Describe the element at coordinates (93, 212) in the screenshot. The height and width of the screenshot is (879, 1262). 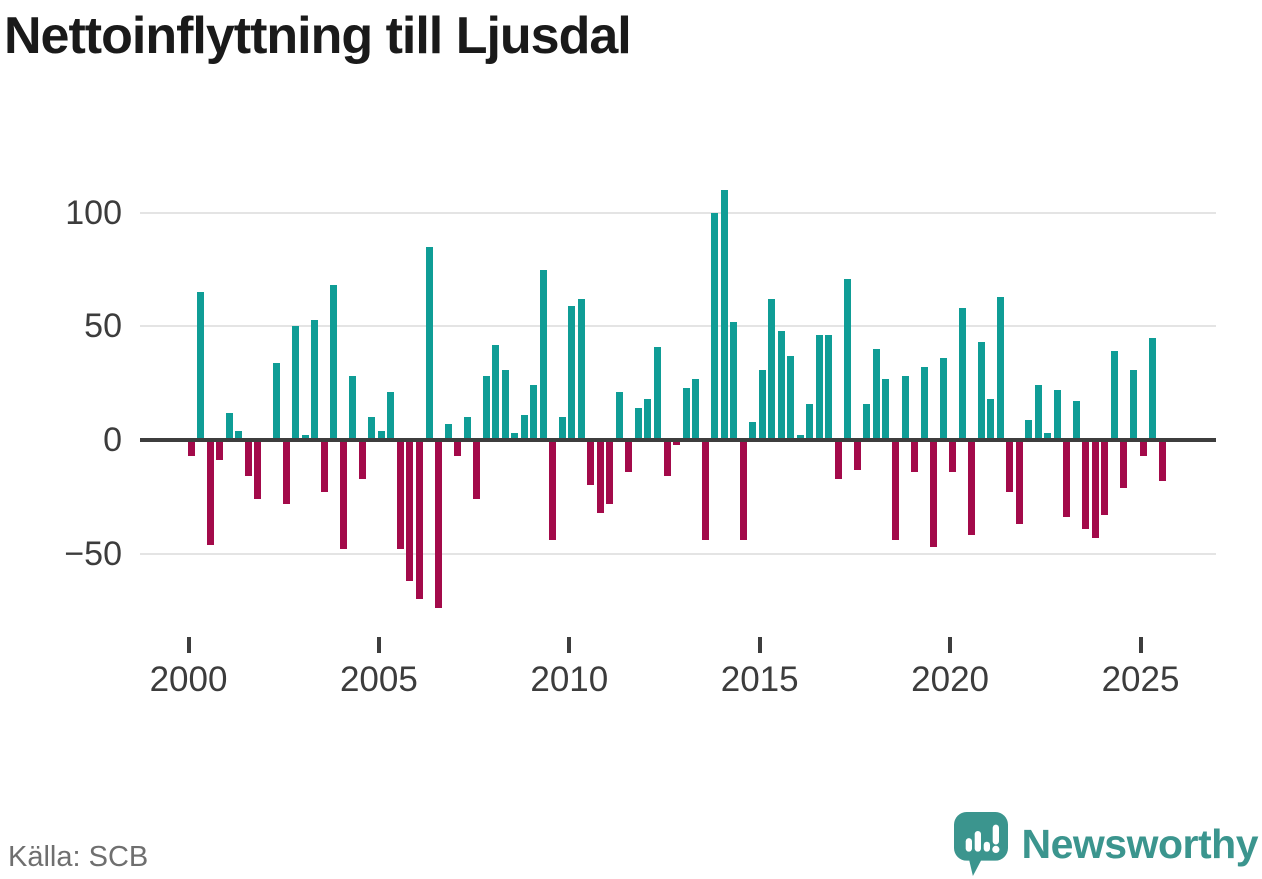
I see `y-tick-label: 100` at that location.